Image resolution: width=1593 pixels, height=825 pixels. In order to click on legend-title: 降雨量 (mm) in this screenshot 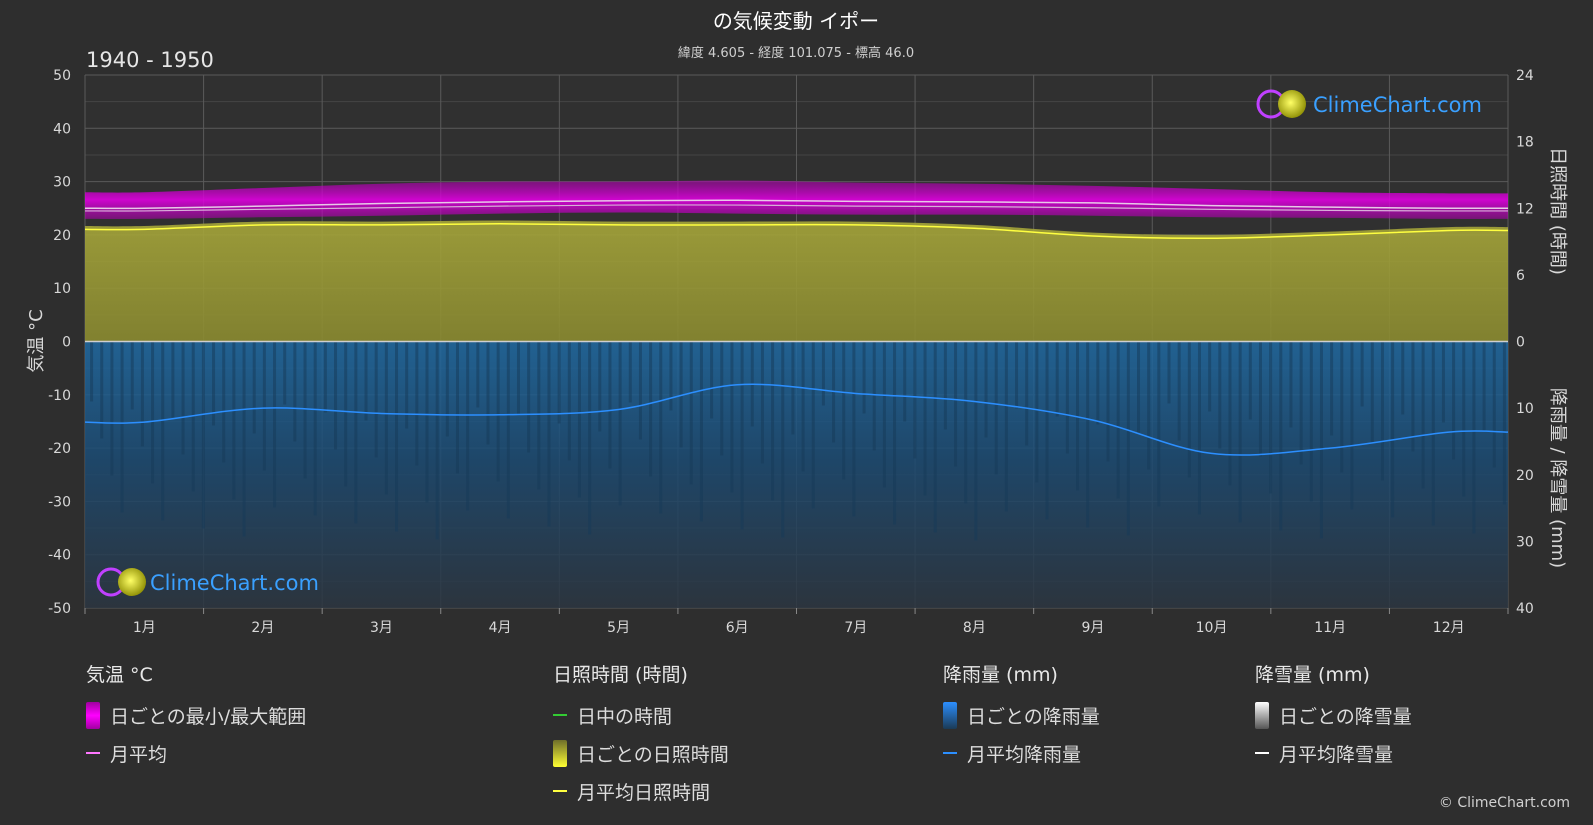, I will do `click(1000, 675)`.